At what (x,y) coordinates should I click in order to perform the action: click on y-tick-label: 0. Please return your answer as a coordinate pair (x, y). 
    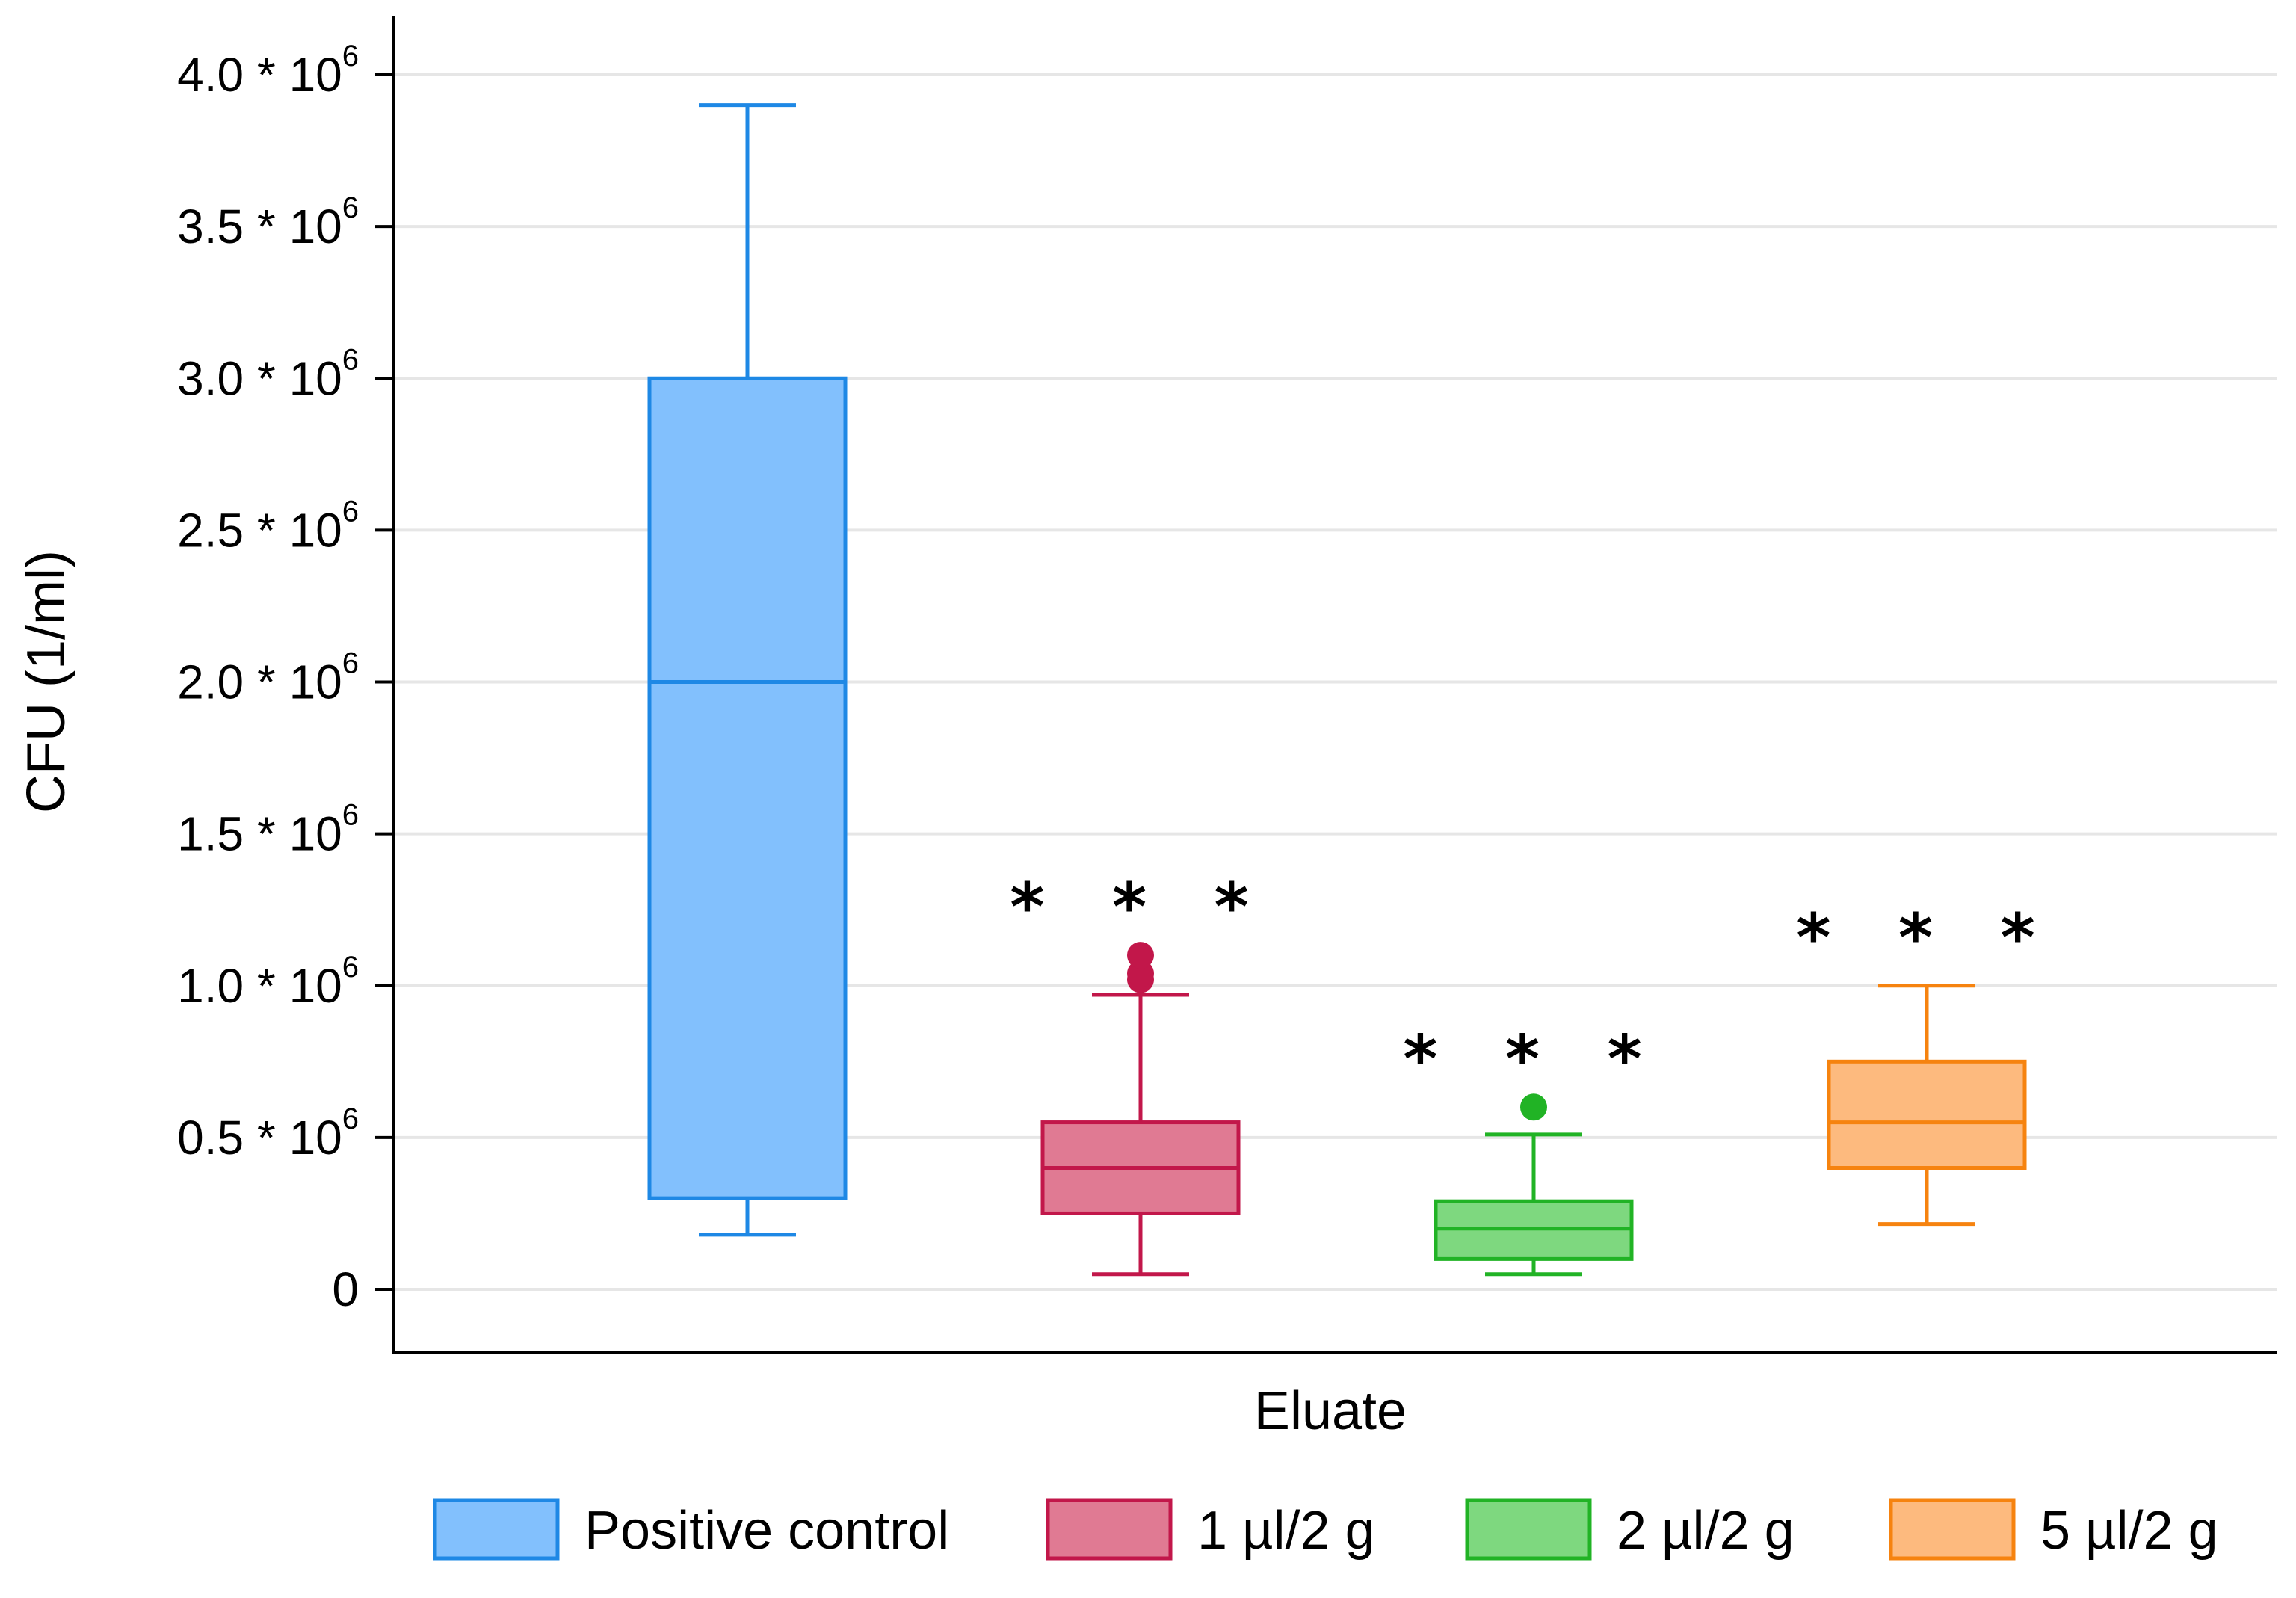
    Looking at the image, I should click on (346, 1289).